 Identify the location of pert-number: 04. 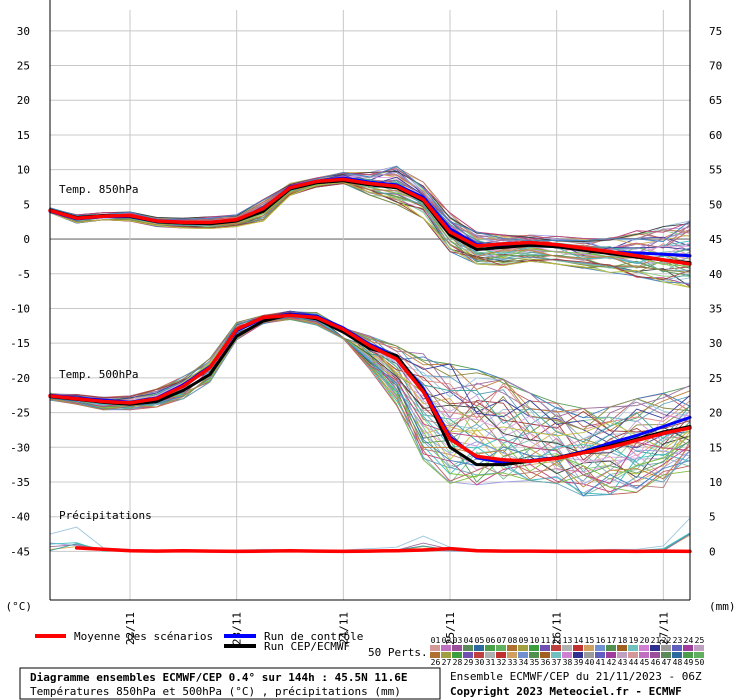
(469, 640).